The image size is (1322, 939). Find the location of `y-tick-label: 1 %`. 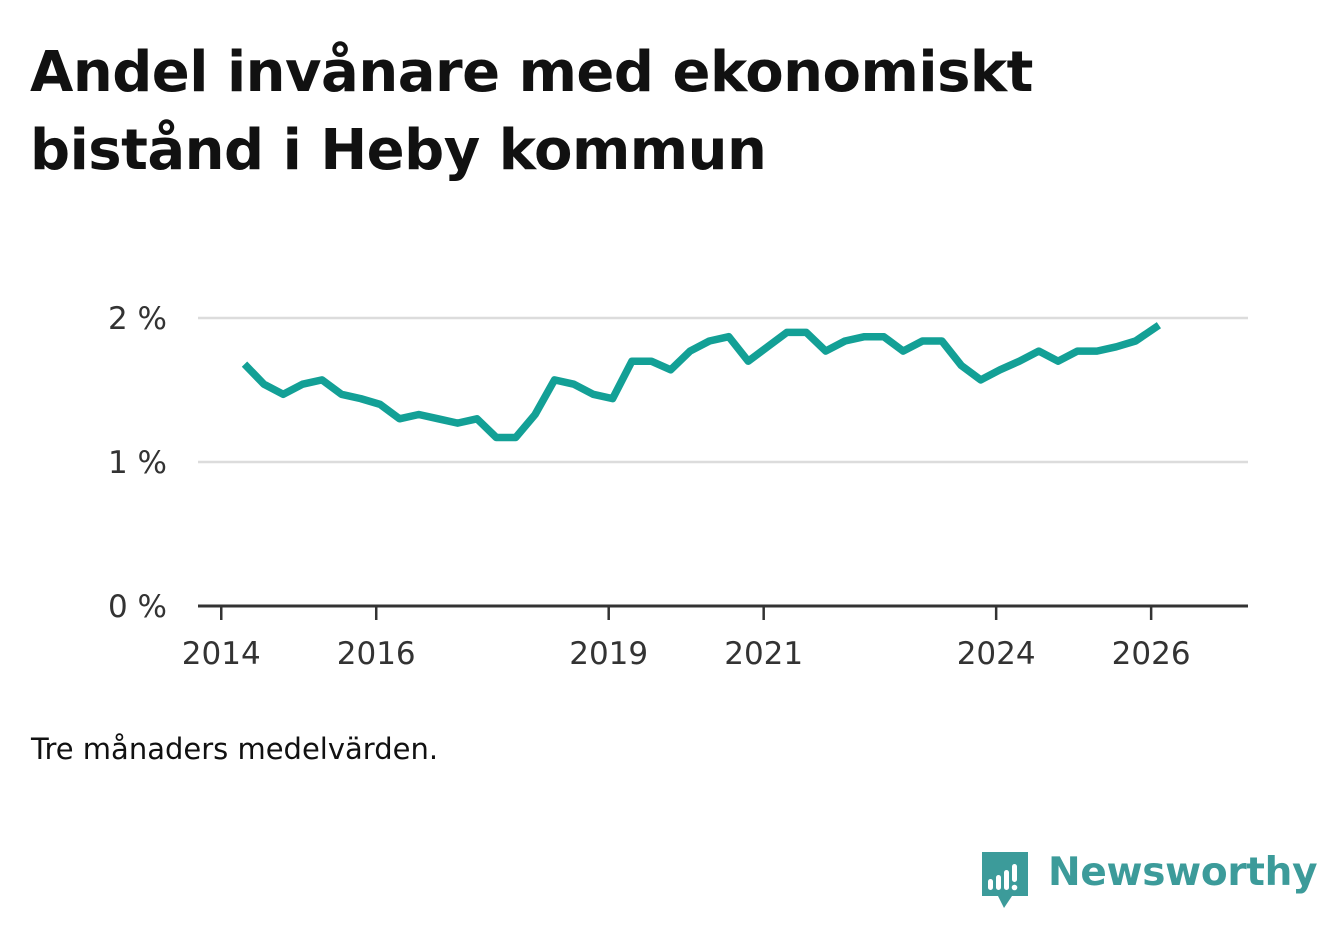

y-tick-label: 1 % is located at coordinates (137, 463).